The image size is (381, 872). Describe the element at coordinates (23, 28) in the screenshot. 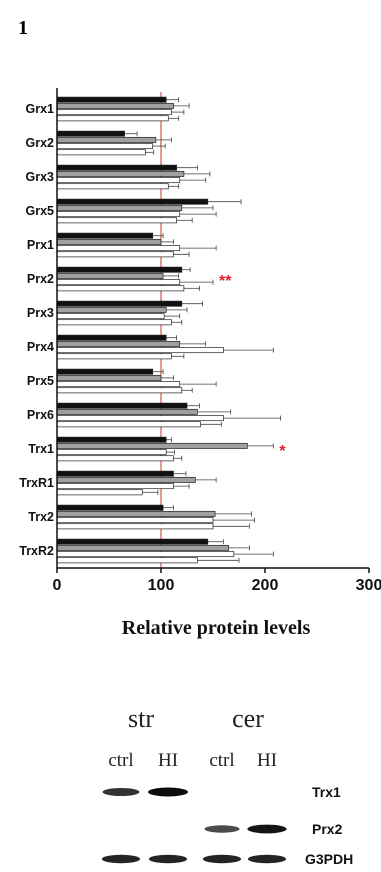

I see `panel-label: 1` at that location.